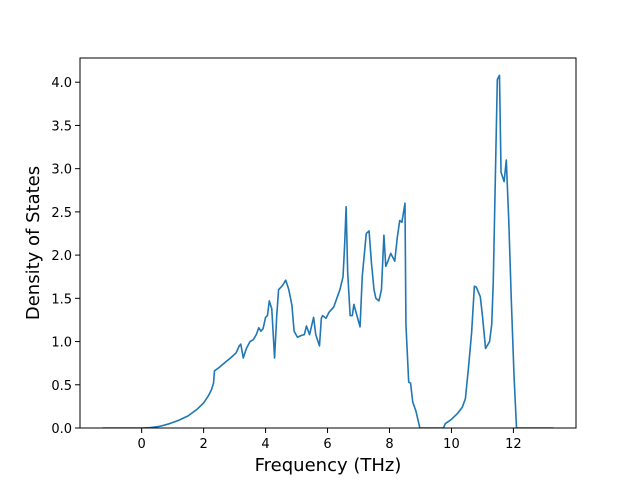  Describe the element at coordinates (61, 83) in the screenshot. I see `y-tick-label: 4.0` at that location.